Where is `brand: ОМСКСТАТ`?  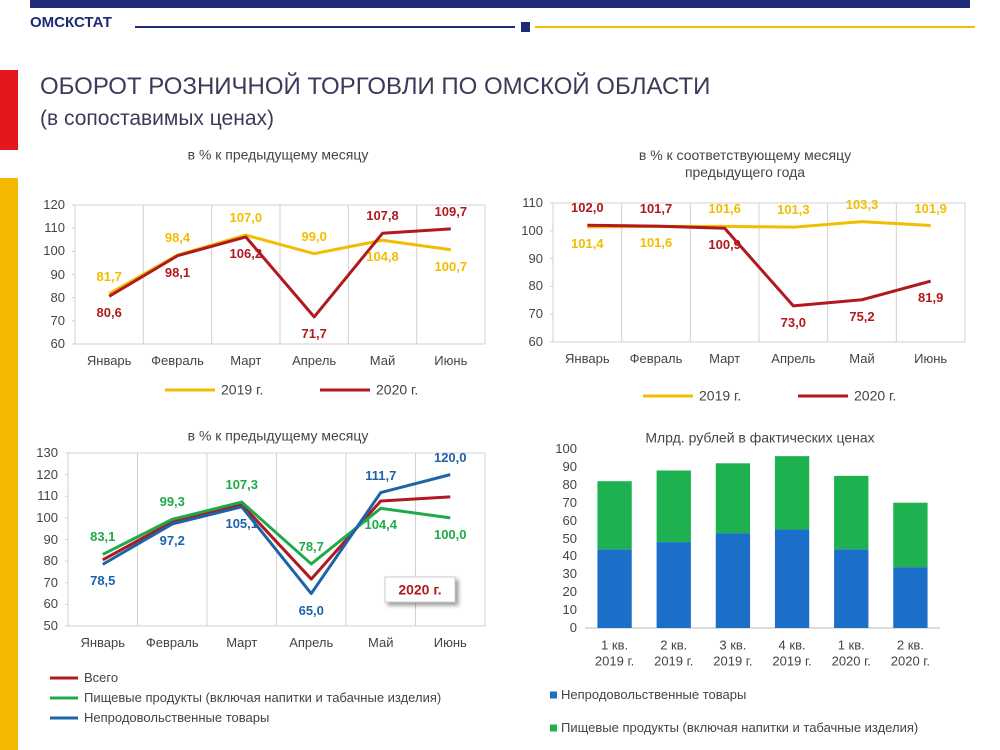 brand: ОМСКСТАТ is located at coordinates (71, 22).